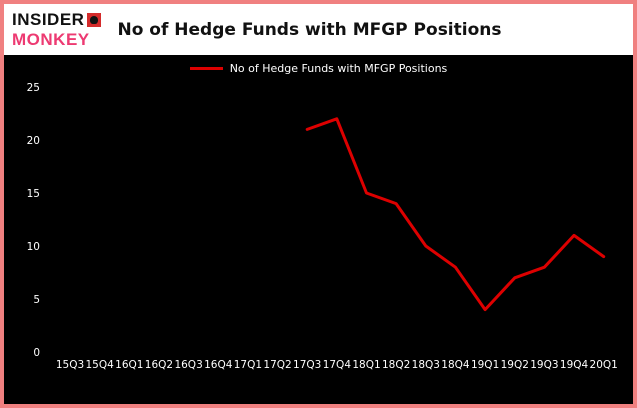 This screenshot has height=408, width=637. What do you see at coordinates (455, 365) in the screenshot?
I see `x-tick-label: 18Q4` at bounding box center [455, 365].